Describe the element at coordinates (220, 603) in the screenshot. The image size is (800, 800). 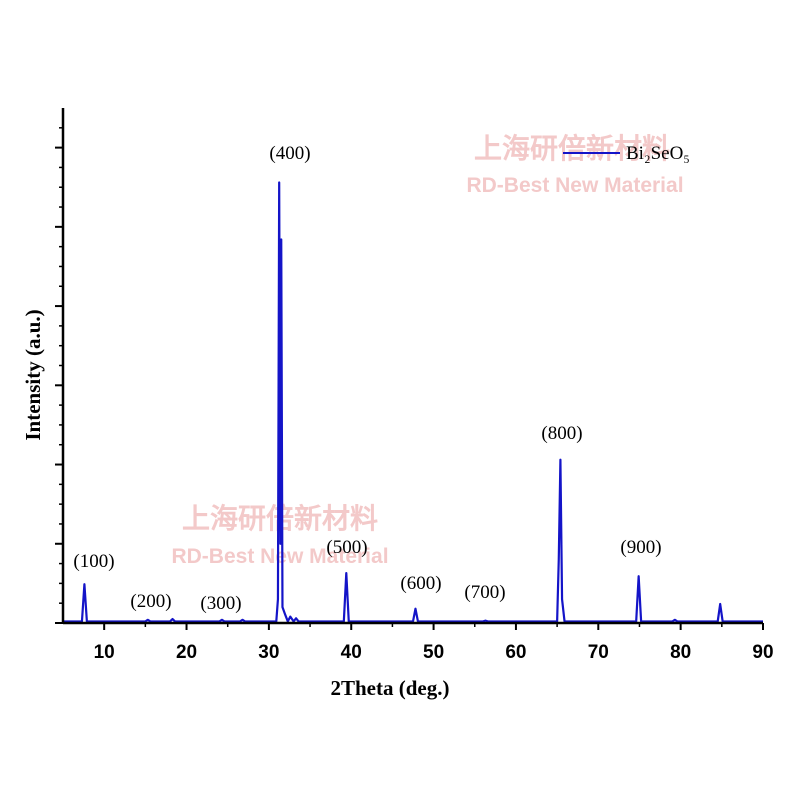
I see `peak-label: (300)` at that location.